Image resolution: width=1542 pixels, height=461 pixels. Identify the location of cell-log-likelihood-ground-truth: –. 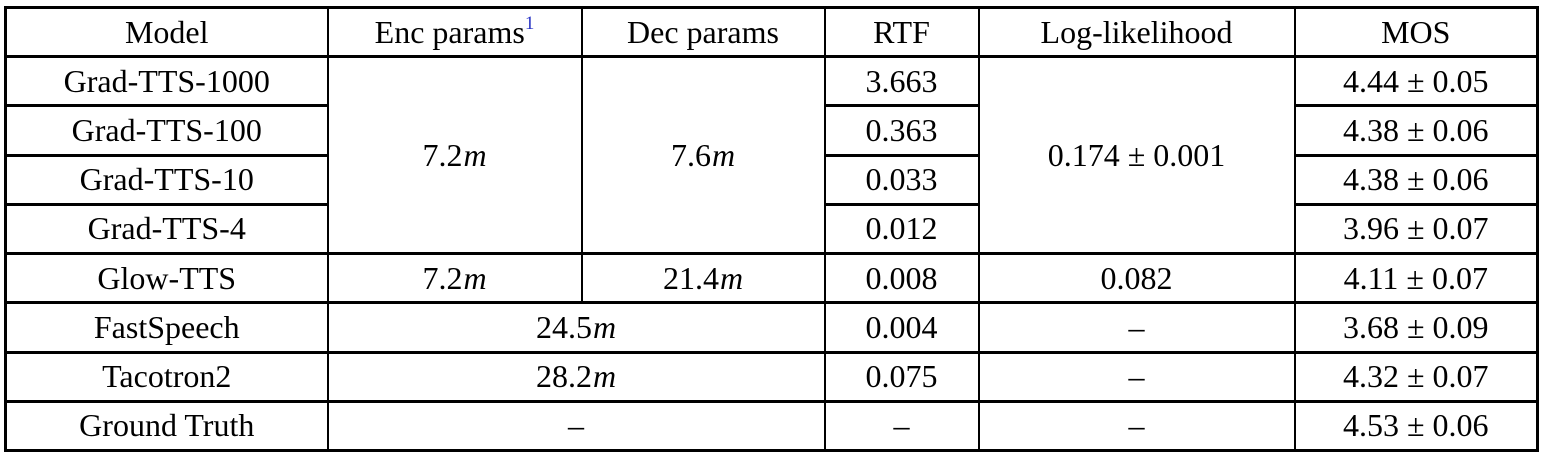
(1136, 426).